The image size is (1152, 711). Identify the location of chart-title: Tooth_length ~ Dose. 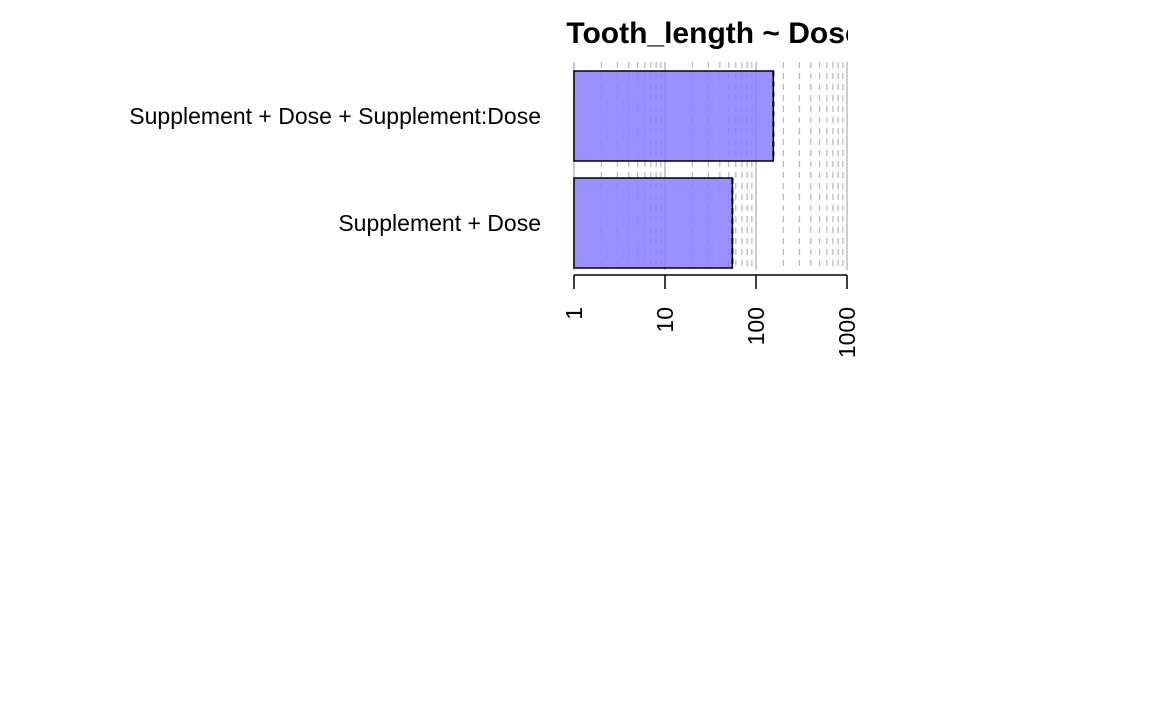
(713, 33).